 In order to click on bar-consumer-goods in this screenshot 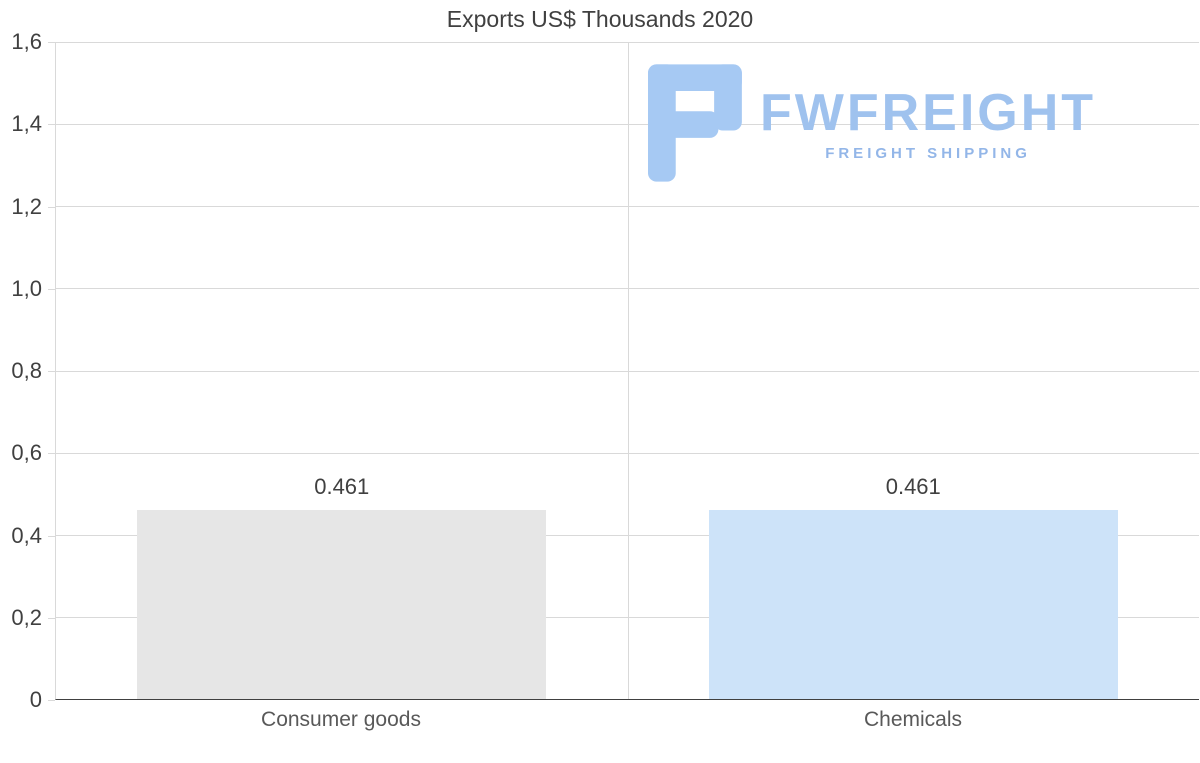, I will do `click(342, 604)`.